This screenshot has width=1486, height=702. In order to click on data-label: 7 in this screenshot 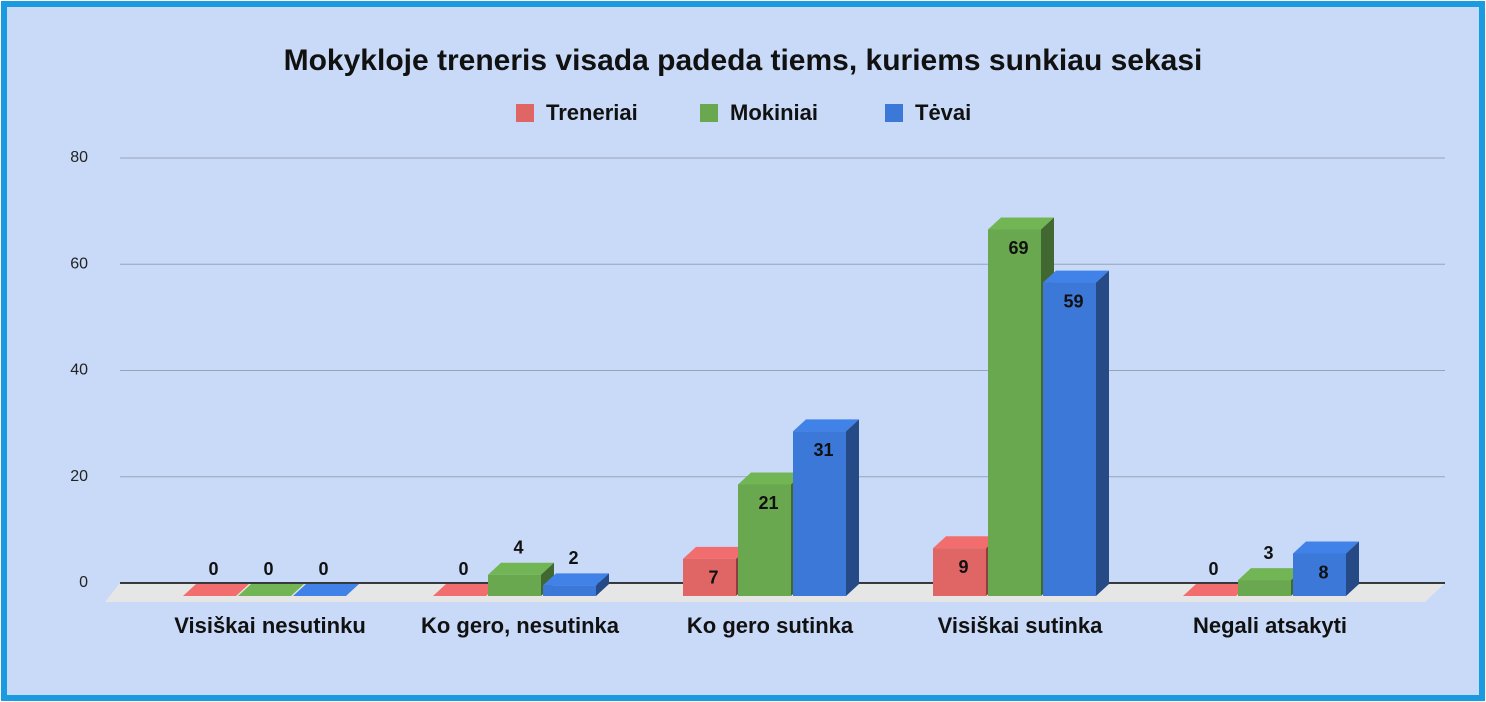, I will do `click(713, 578)`.